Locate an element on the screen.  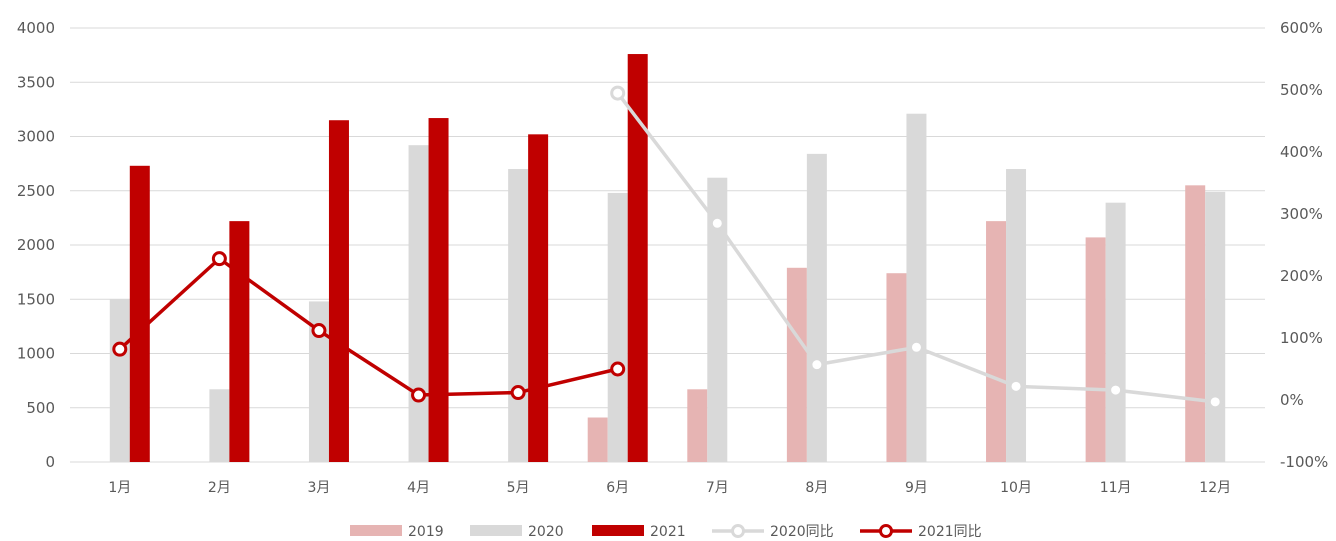
legend: 2019 2020 2021 2020同比 2021同比 is located at coordinates (666, 532).